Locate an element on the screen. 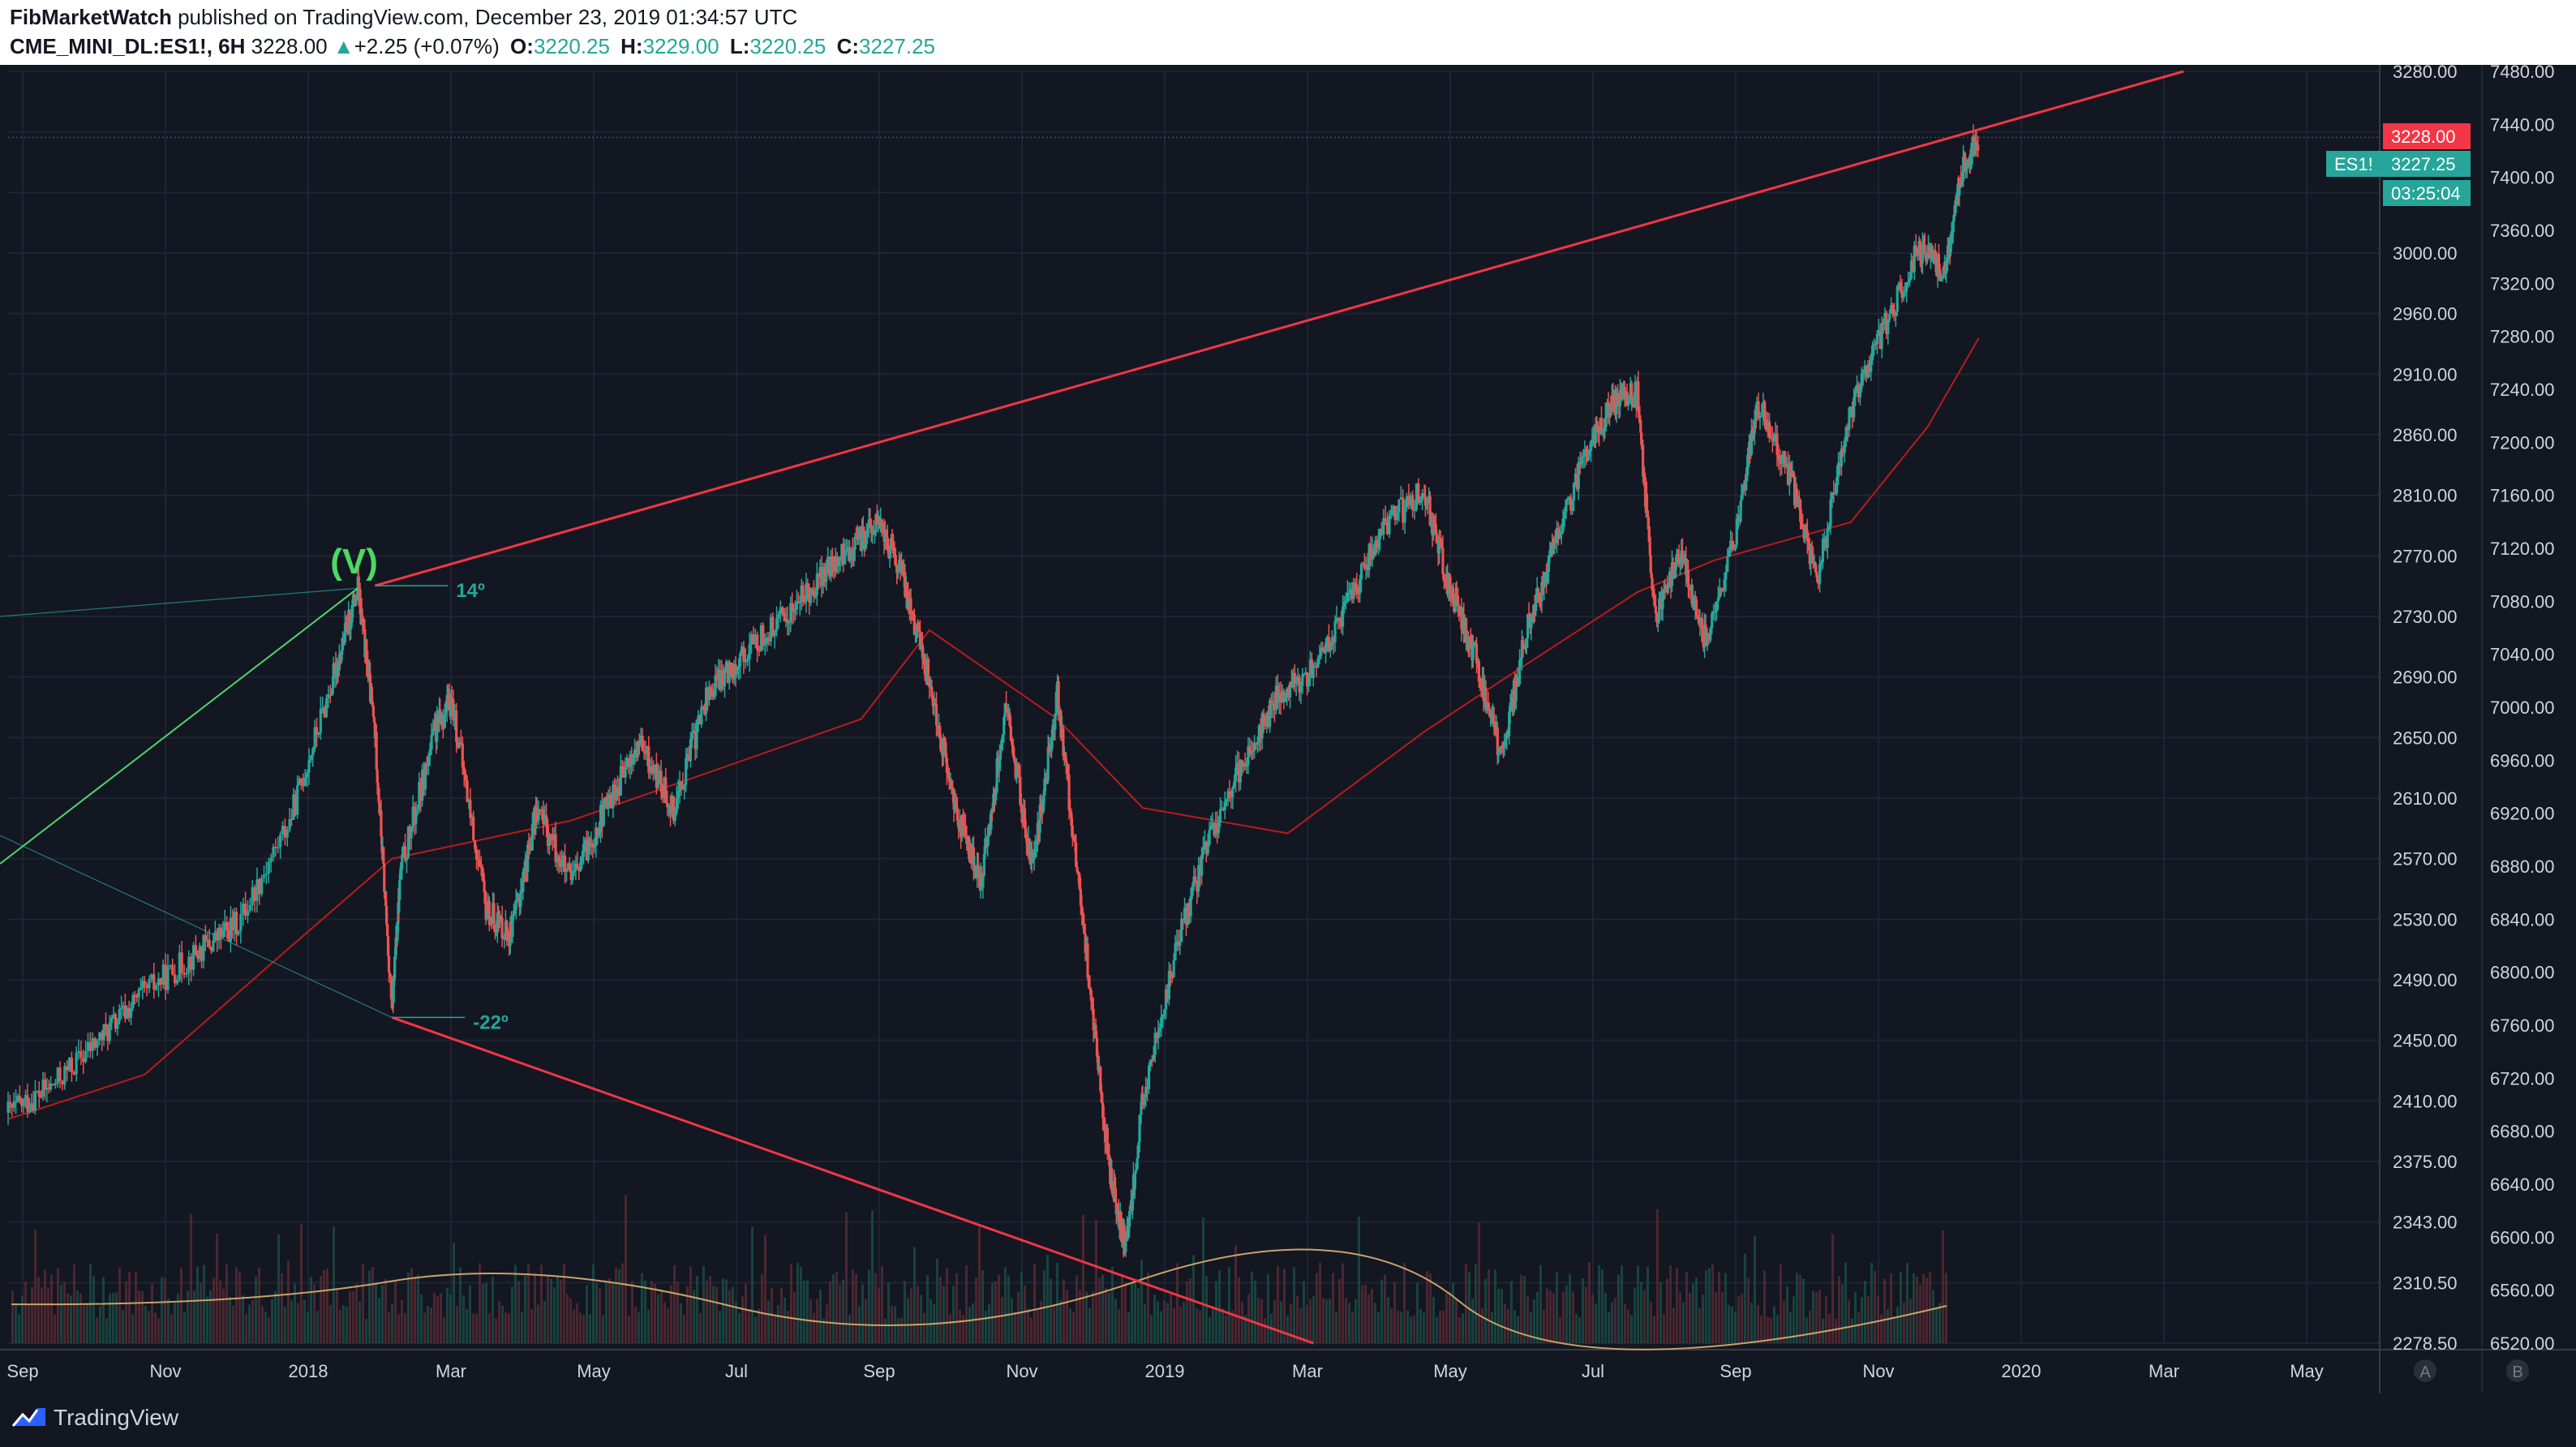  volume-pane is located at coordinates (979, 1272).